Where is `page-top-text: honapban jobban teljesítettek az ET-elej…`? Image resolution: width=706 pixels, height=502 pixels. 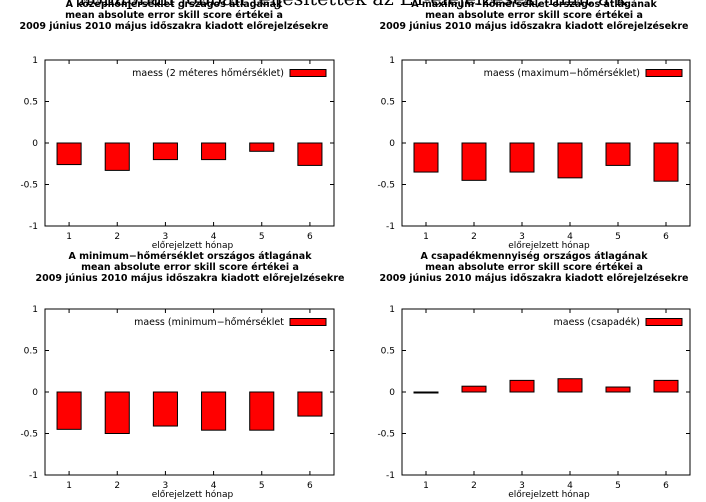 page-top-text: honapban jobban teljesítettek az ET-elej… is located at coordinates (353, 5).